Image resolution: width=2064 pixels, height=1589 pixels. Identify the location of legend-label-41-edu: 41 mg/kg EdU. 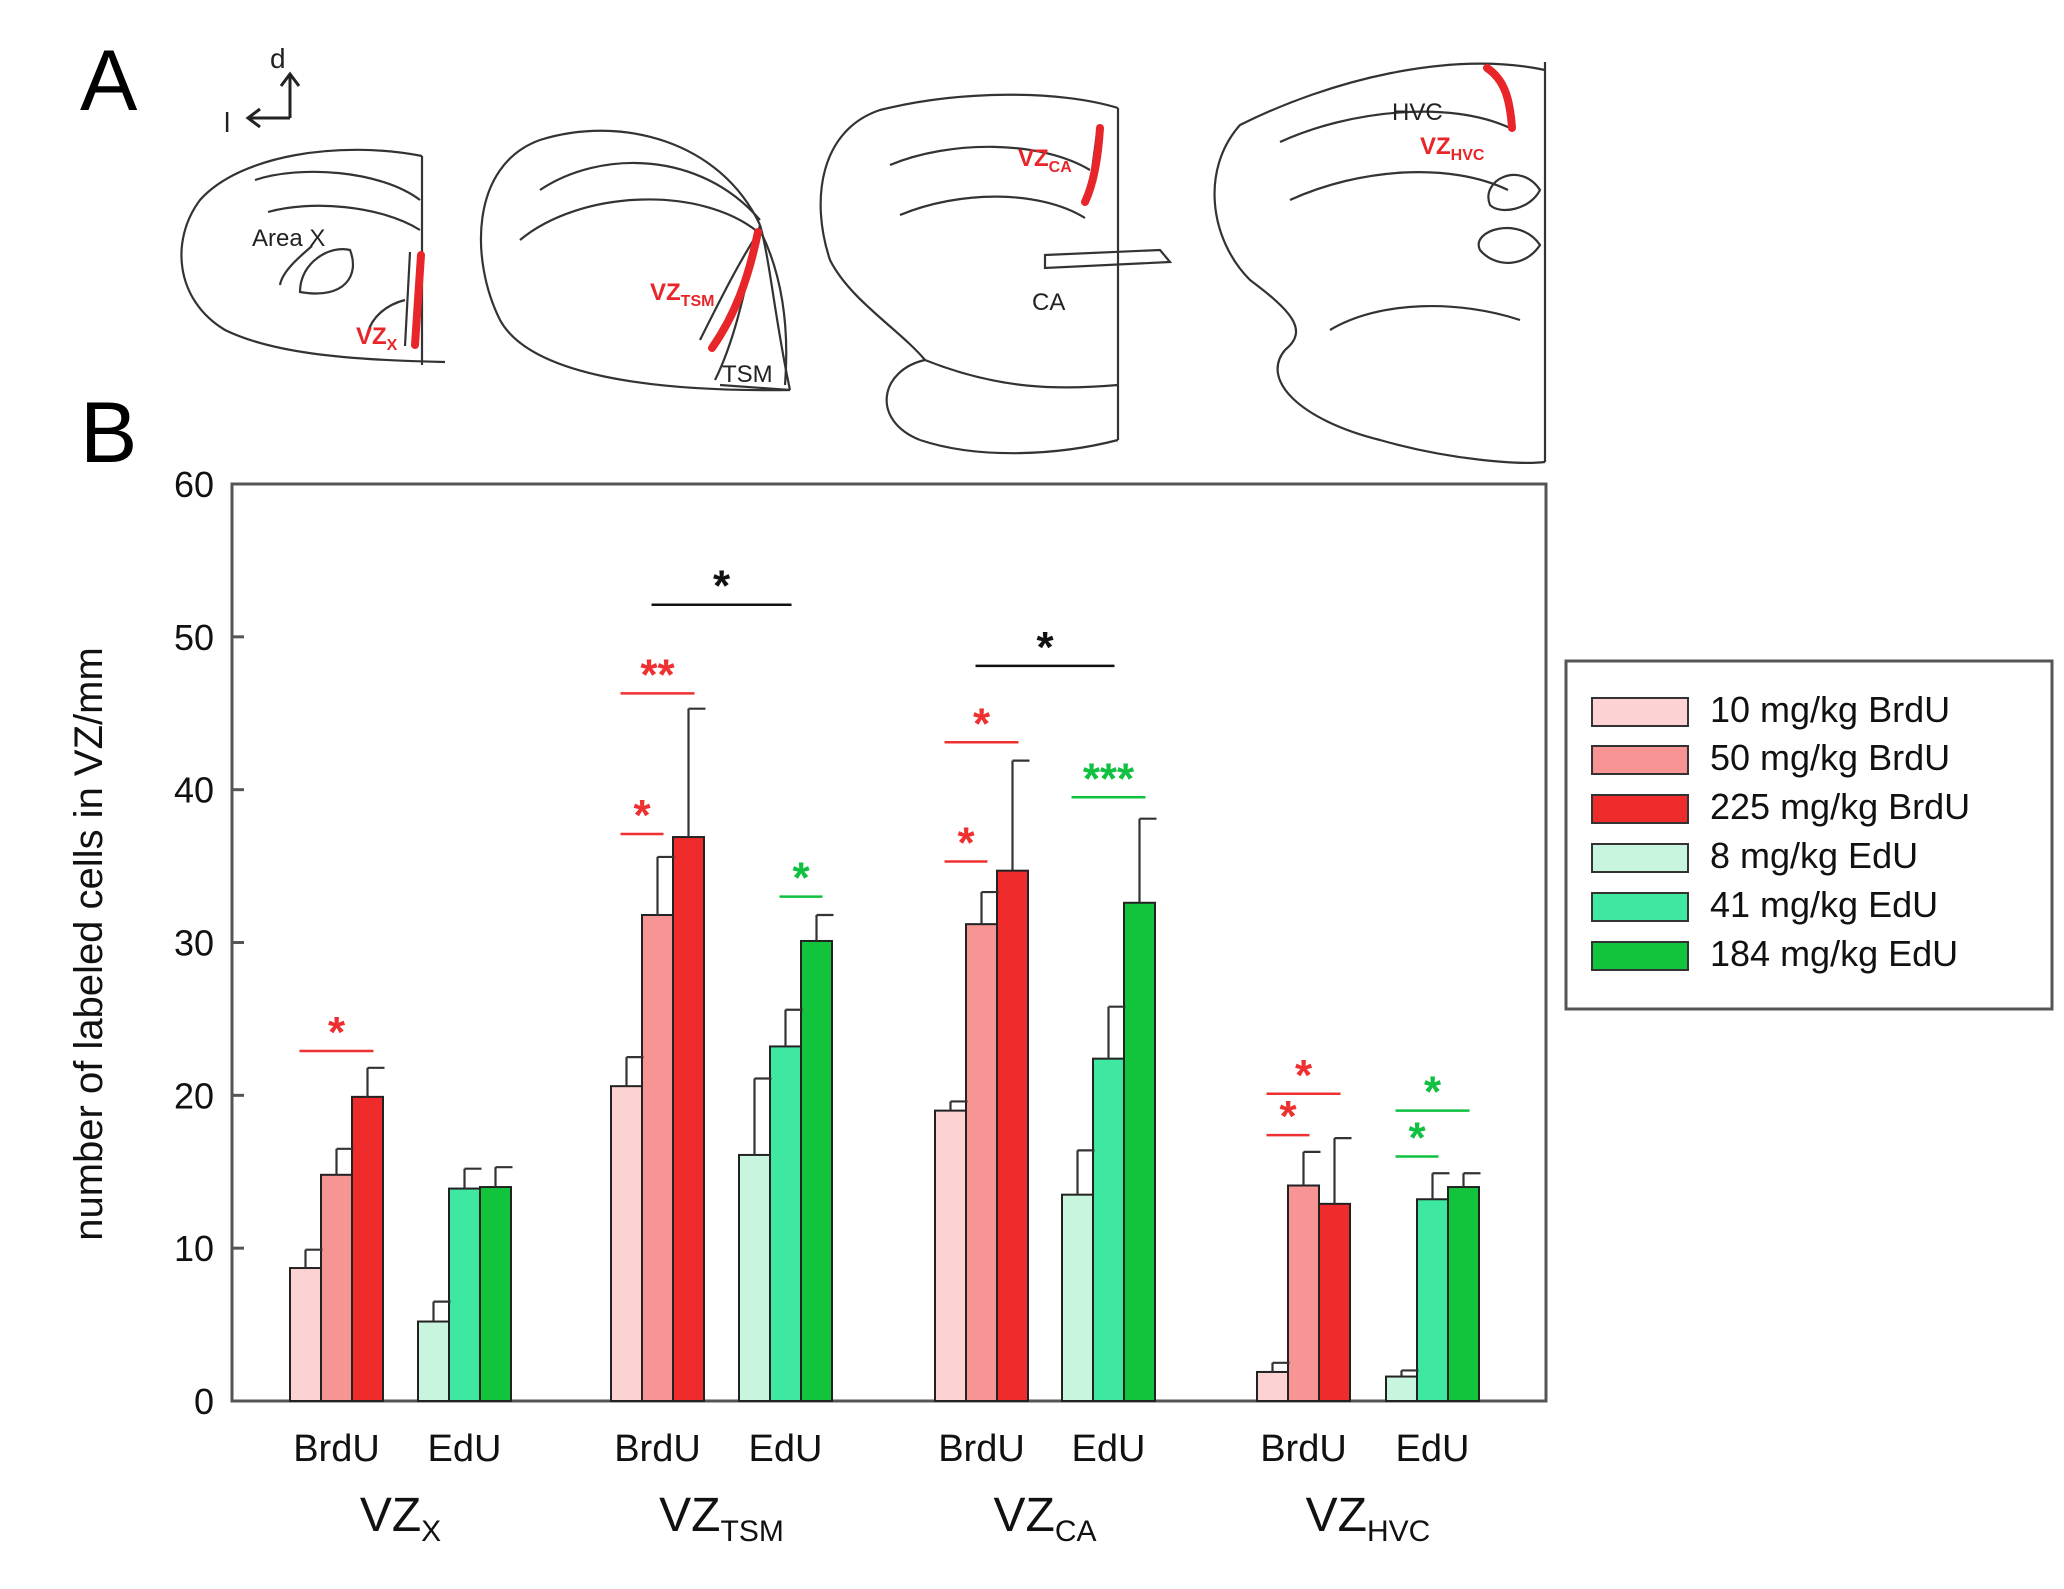
(1824, 904).